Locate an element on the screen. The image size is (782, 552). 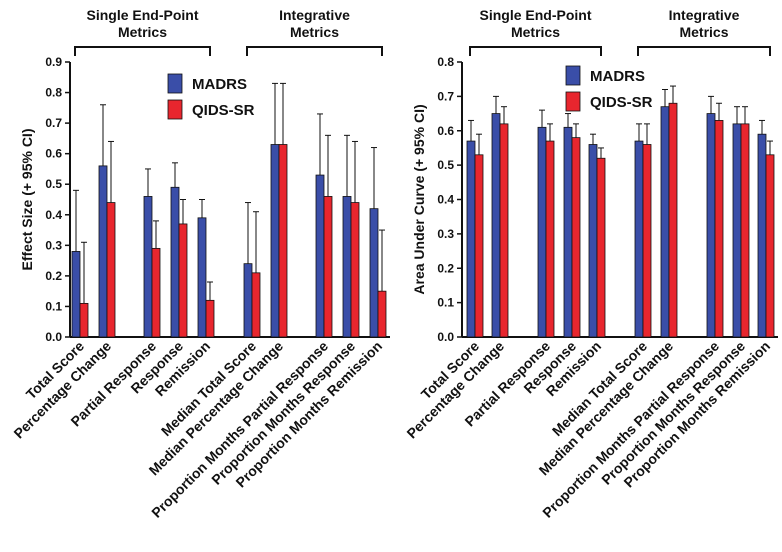
y-tick-label: 0.9 is located at coordinates (53, 62).